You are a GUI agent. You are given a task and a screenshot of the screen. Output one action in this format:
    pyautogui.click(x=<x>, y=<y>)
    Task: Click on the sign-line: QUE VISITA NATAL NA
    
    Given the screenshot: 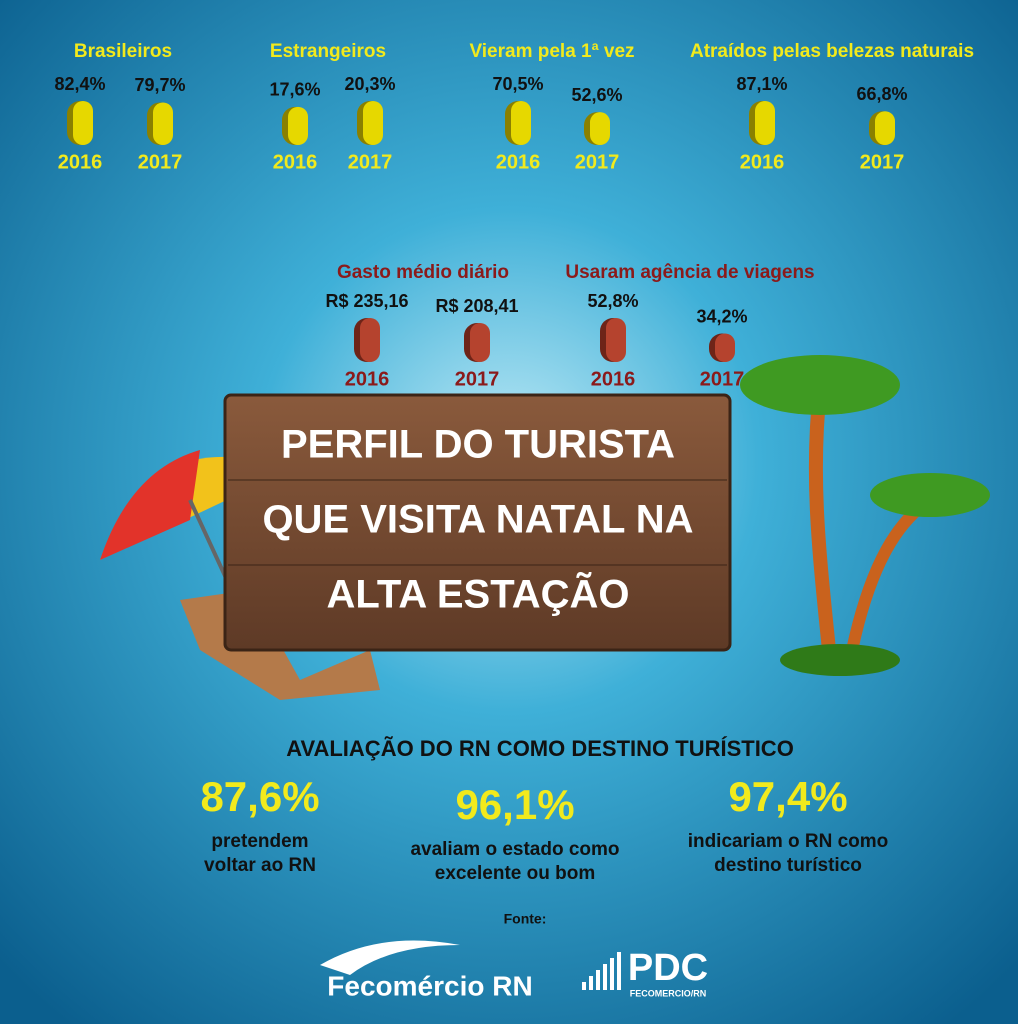 What is the action you would take?
    pyautogui.click(x=477, y=520)
    